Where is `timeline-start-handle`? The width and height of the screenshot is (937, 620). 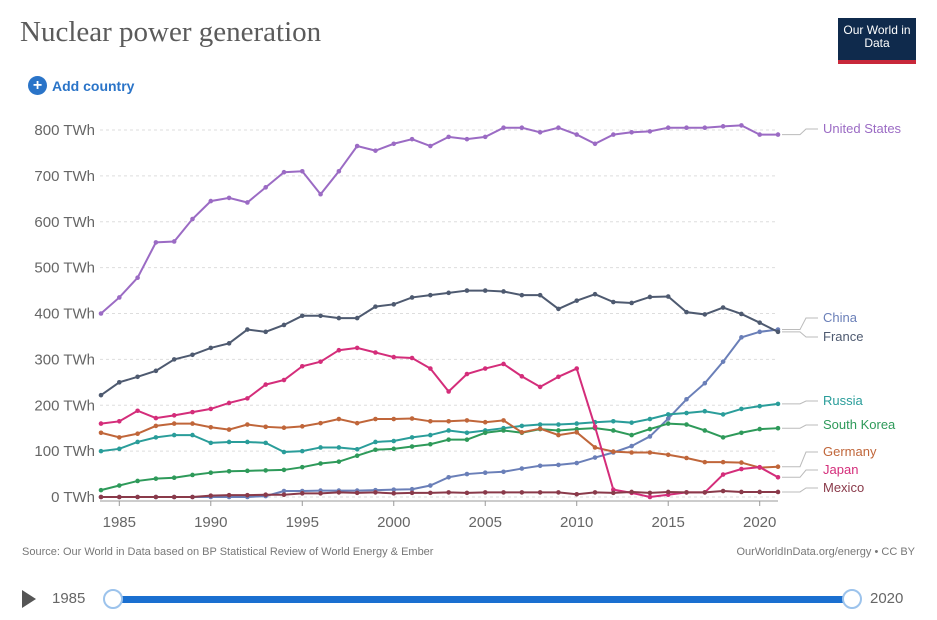
timeline-start-handle is located at coordinates (113, 599).